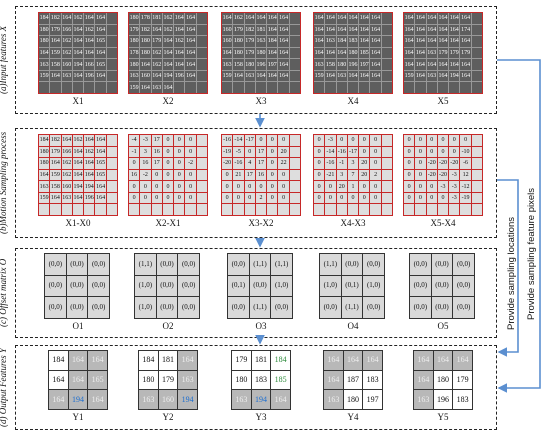 The image size is (550, 434). Describe the element at coordinates (353, 380) in the screenshot. I see `output-grid-4: 164 164 164 164 187 183 163 180 197` at that location.